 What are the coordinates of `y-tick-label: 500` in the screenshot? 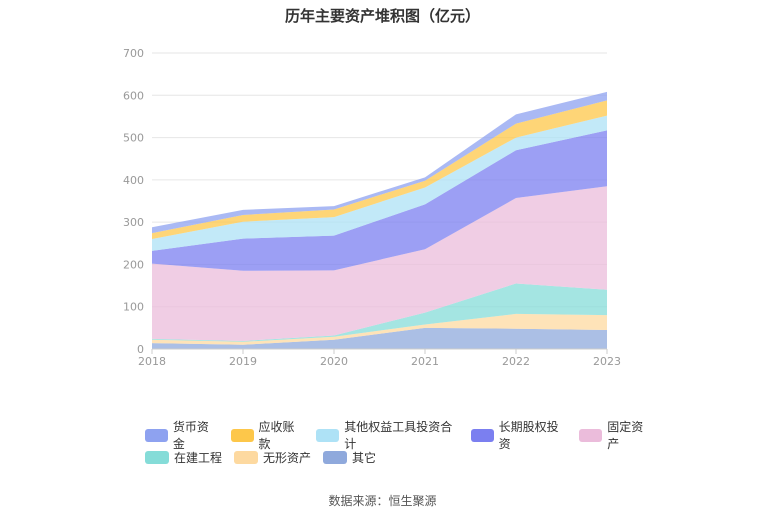 It's located at (133, 138).